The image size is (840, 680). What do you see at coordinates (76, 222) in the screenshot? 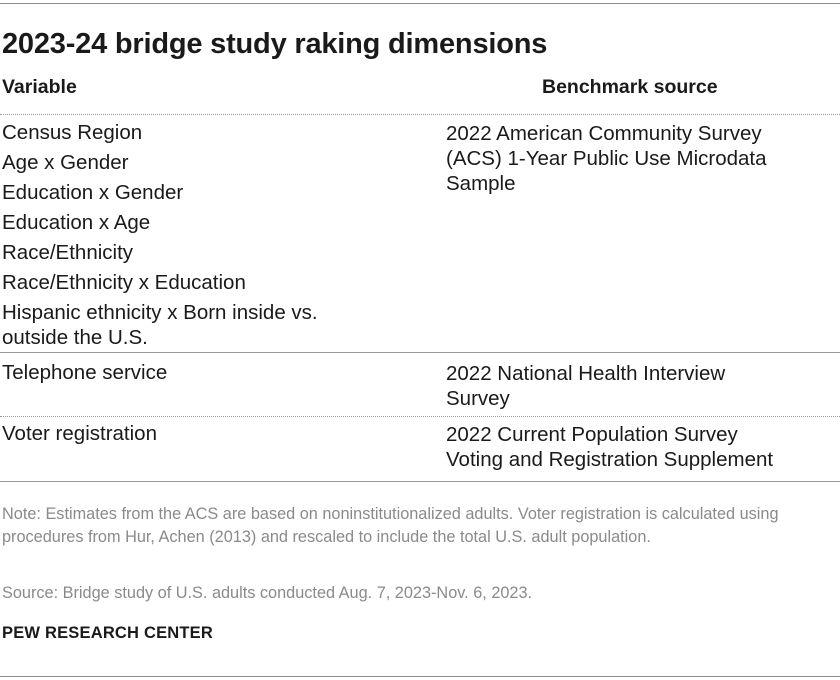
I see `variable-item: Education x Age` at bounding box center [76, 222].